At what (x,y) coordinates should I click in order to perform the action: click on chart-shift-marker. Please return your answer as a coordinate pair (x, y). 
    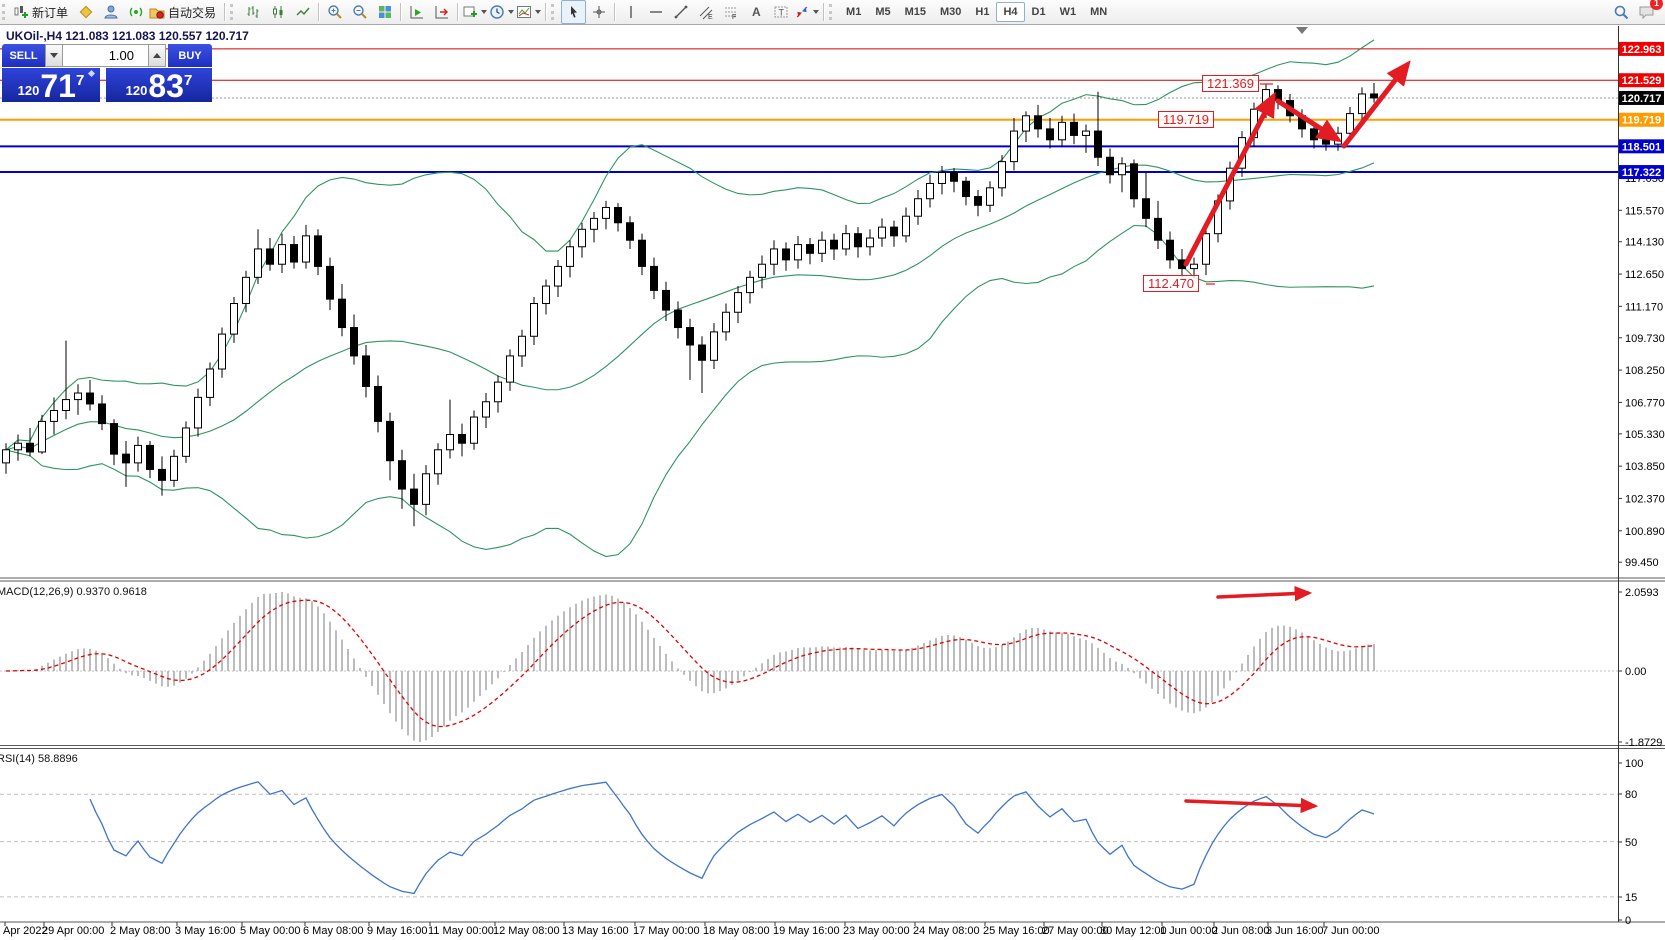
    Looking at the image, I should click on (1302, 30).